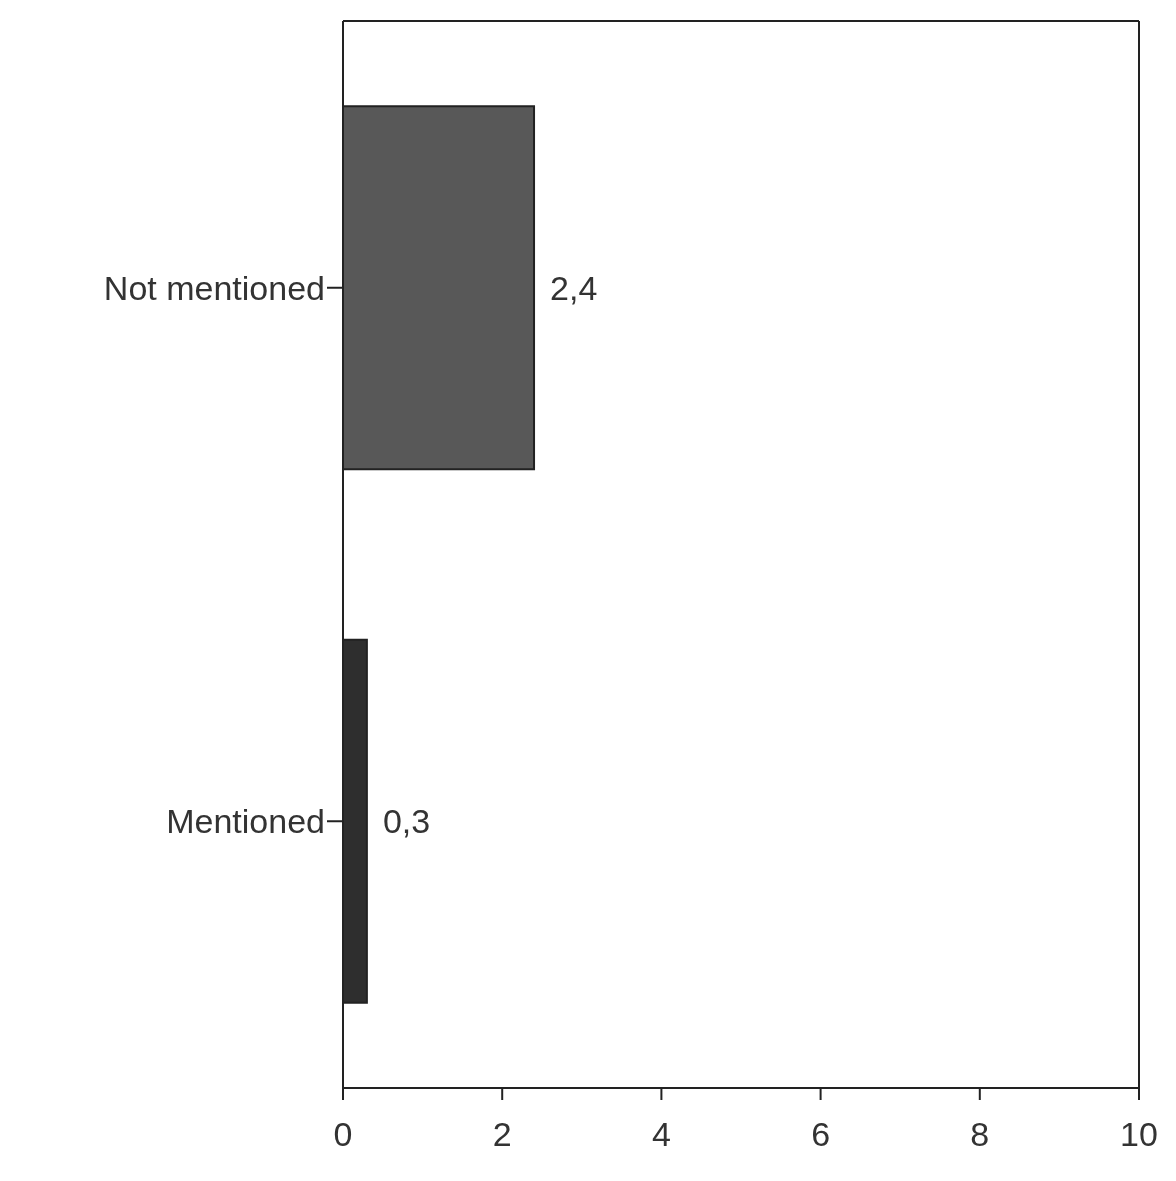  Describe the element at coordinates (1139, 1134) in the screenshot. I see `x-tick-label: 10` at that location.